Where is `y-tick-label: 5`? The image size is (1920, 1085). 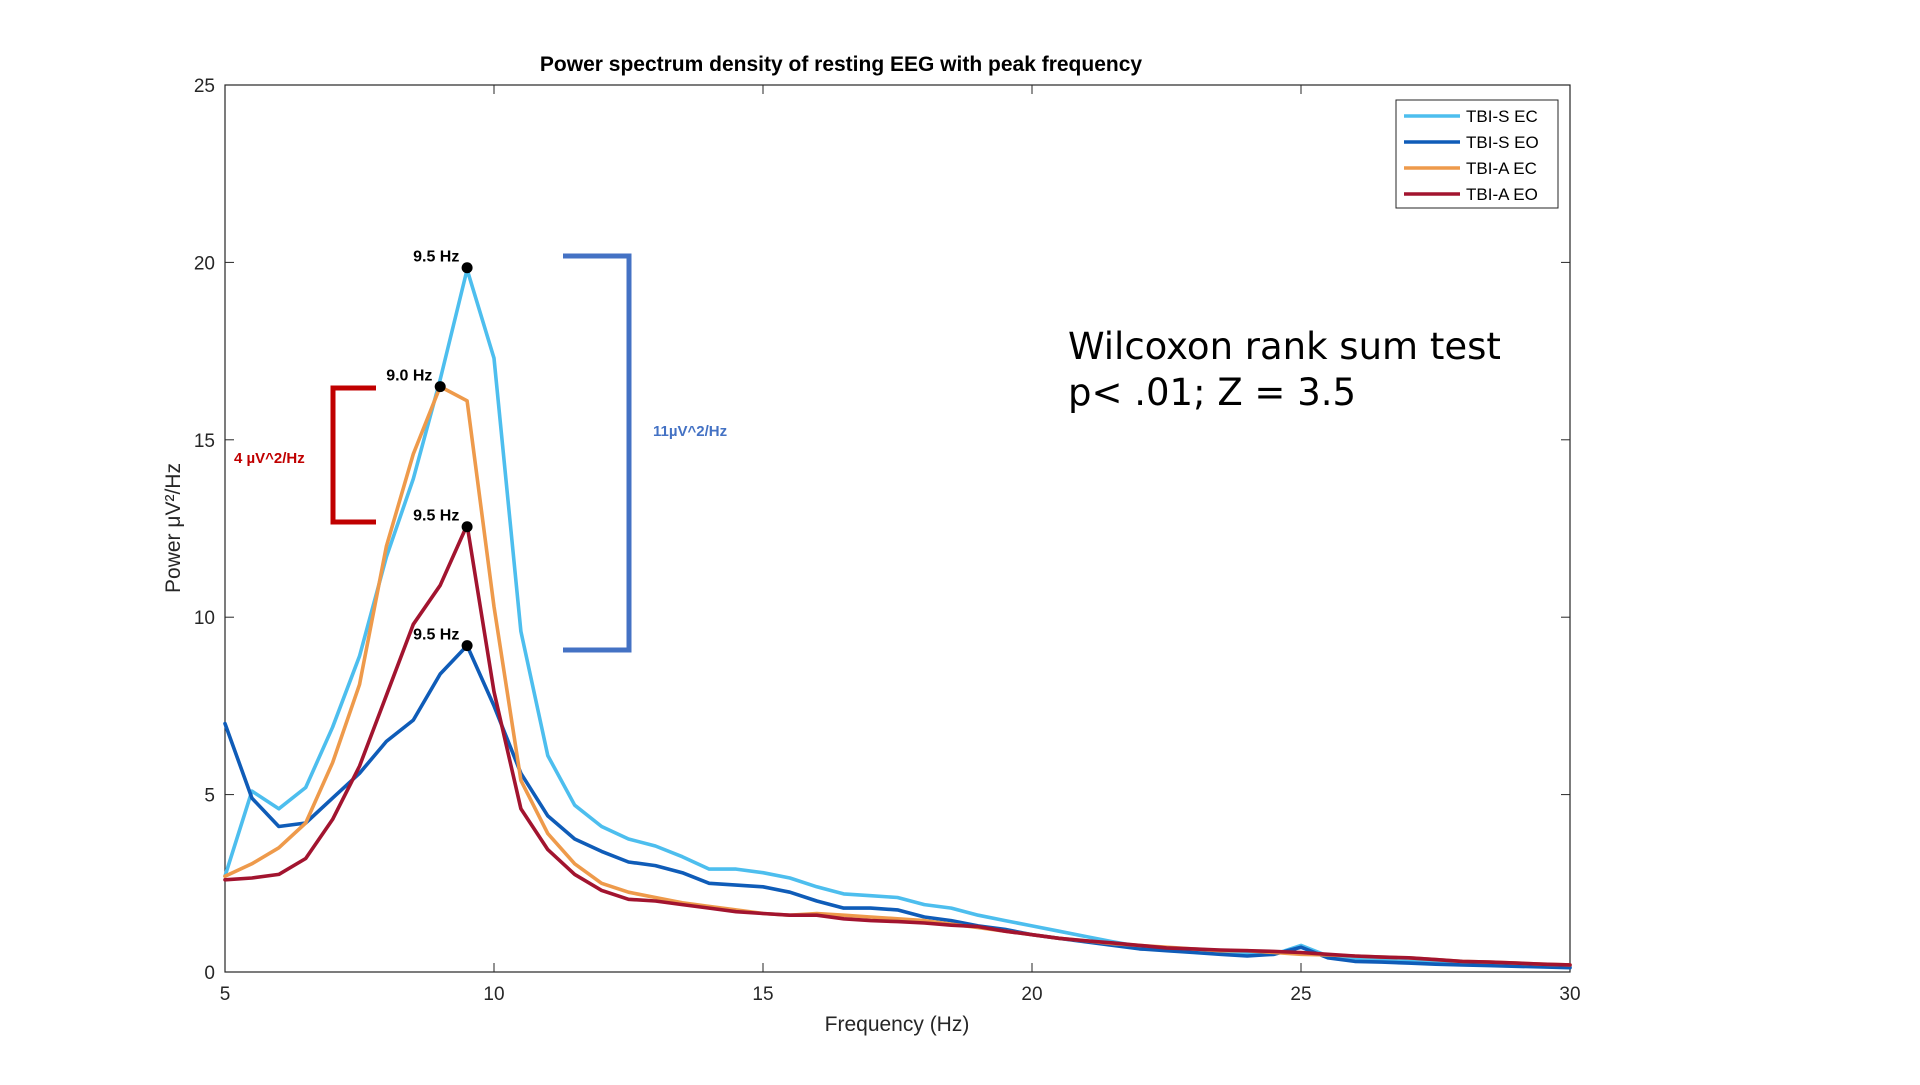 y-tick-label: 5 is located at coordinates (209, 796).